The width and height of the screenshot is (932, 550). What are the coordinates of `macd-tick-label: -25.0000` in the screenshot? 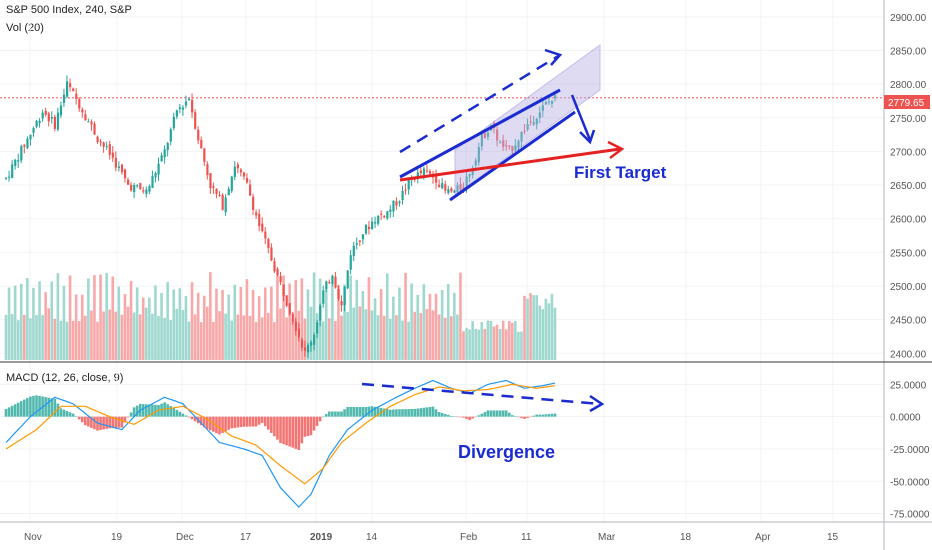 It's located at (910, 450).